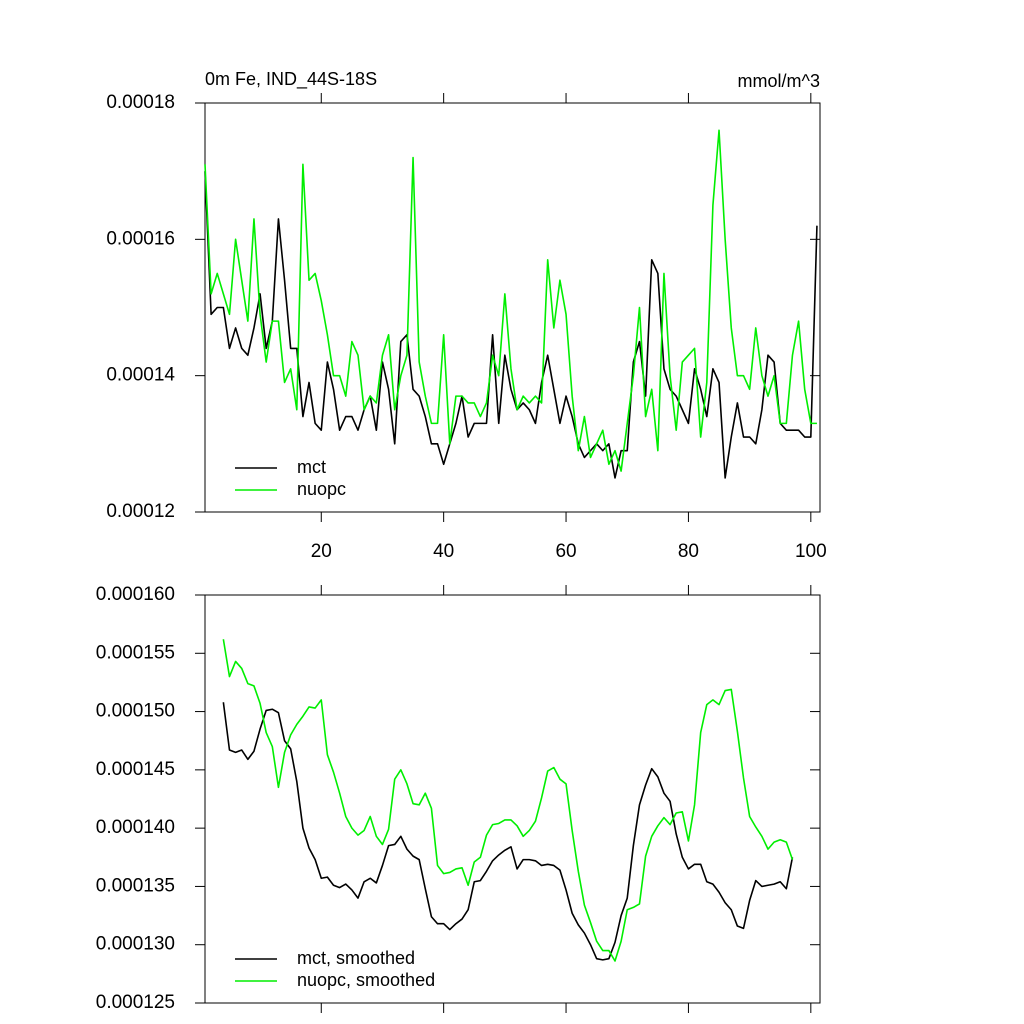 The height and width of the screenshot is (1024, 1024). Describe the element at coordinates (135, 944) in the screenshot. I see `y-tick-label: 0.000130` at that location.